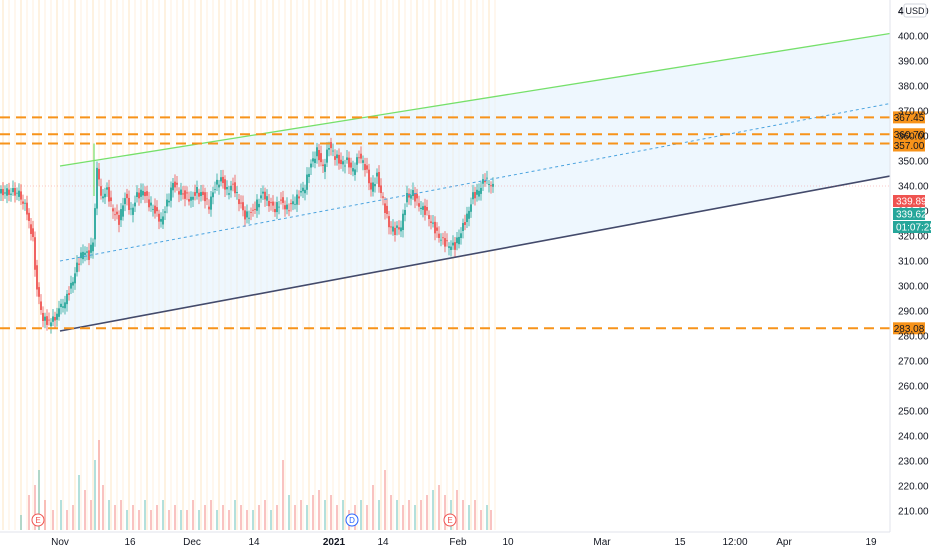 Image resolution: width=932 pixels, height=550 pixels. What do you see at coordinates (913, 512) in the screenshot?
I see `price-tick-label: 210.00` at bounding box center [913, 512].